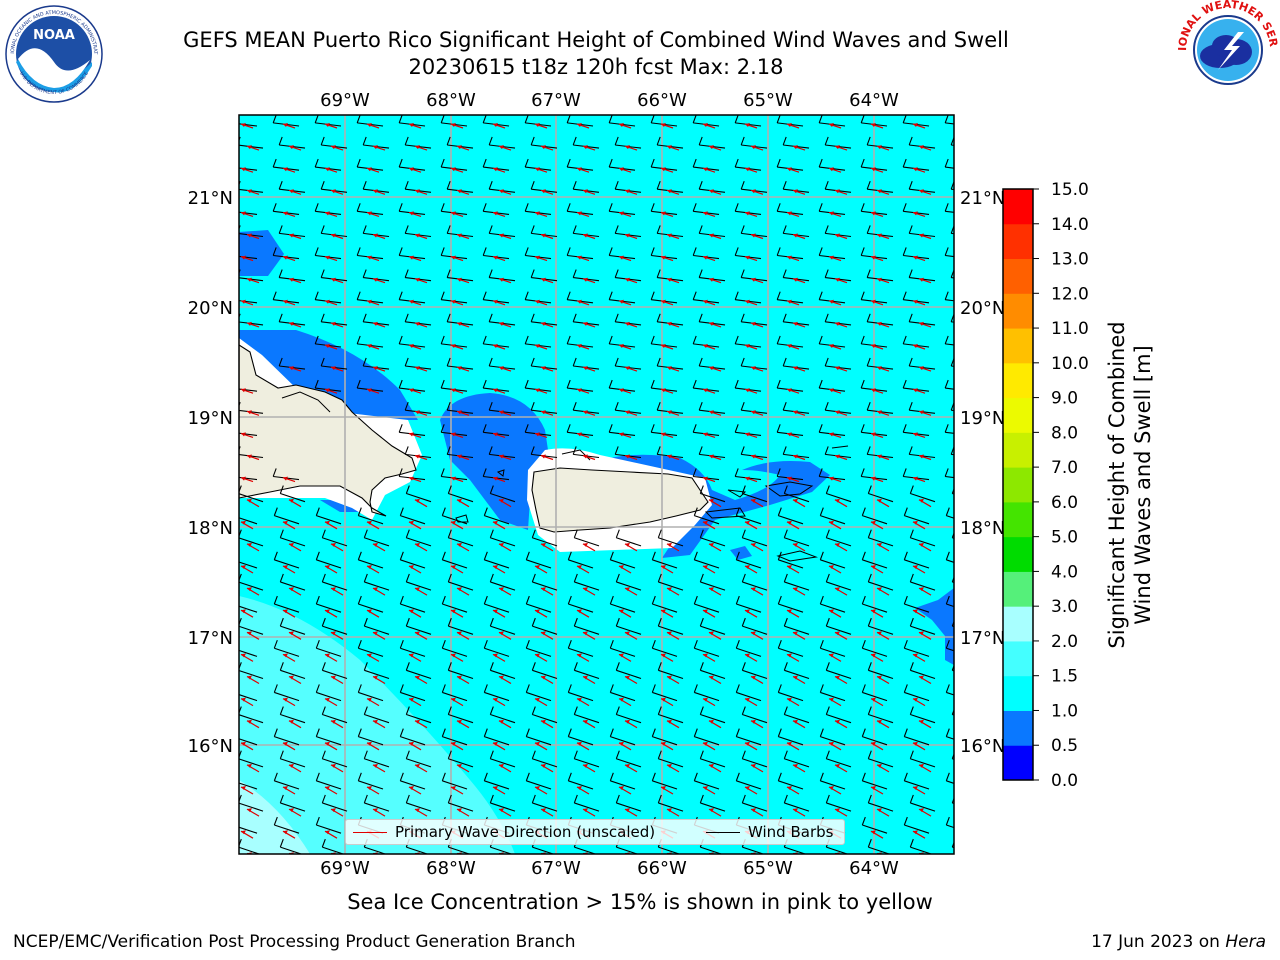 The height and width of the screenshot is (960, 1280). What do you see at coordinates (1064, 433) in the screenshot?
I see `colorbar-tick-label: 8.0` at bounding box center [1064, 433].